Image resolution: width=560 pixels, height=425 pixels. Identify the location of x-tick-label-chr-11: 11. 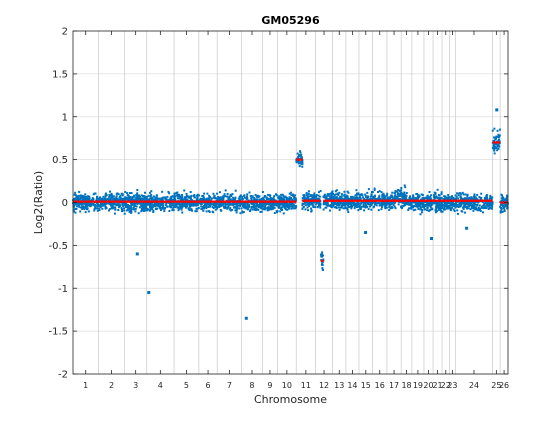
(306, 385).